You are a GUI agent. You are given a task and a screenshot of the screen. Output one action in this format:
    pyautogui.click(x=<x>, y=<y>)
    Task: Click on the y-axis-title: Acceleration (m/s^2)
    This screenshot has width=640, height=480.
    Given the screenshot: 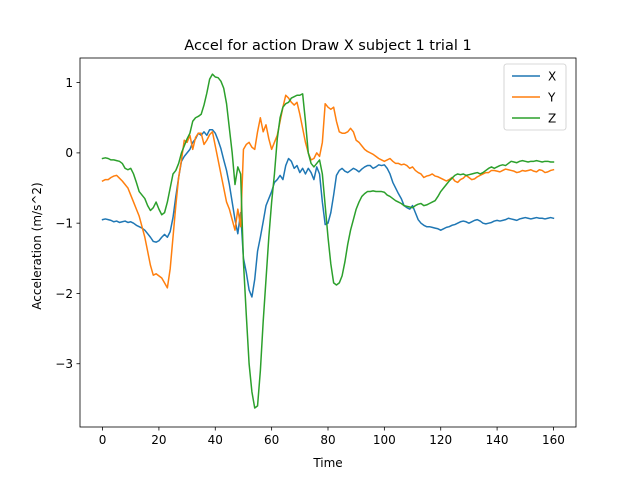 What is the action you would take?
    pyautogui.click(x=37, y=245)
    